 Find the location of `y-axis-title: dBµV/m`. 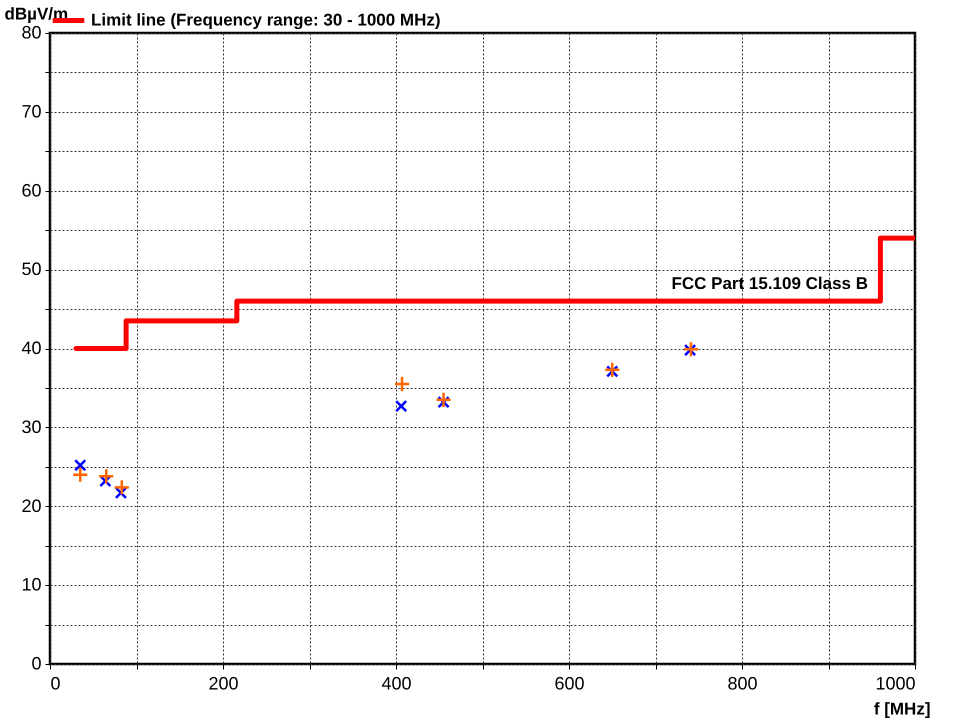

y-axis-title: dBµV/m is located at coordinates (36, 14).